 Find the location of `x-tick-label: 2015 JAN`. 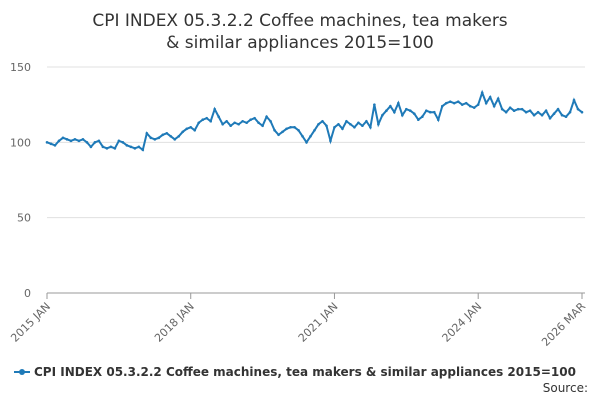

x-tick-label: 2015 JAN is located at coordinates (30, 322).